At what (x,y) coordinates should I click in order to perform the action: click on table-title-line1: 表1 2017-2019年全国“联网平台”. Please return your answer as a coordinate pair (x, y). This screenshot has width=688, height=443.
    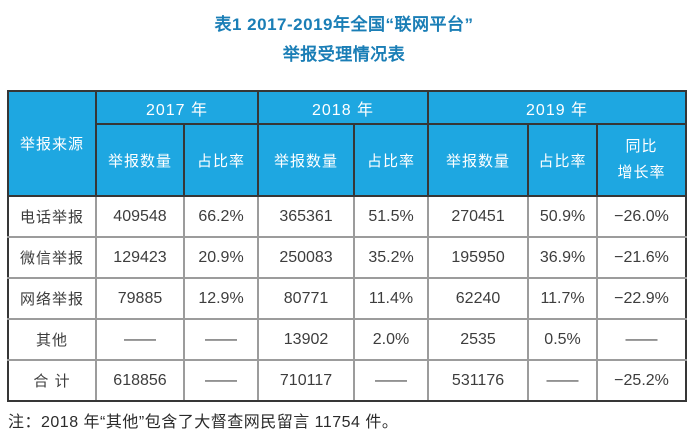
    Looking at the image, I should click on (344, 24).